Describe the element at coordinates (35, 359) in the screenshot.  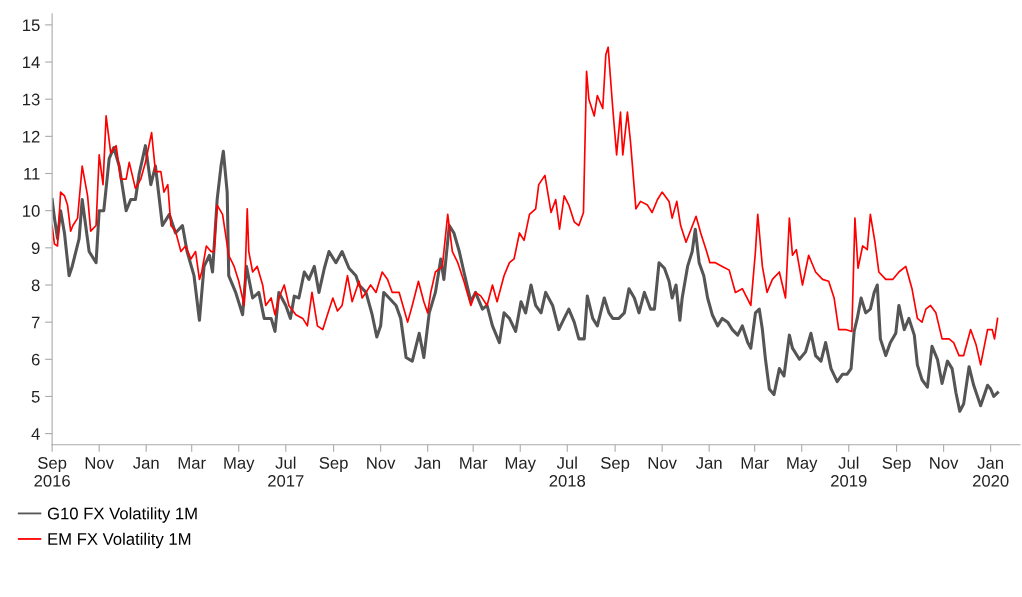
I see `y-tick-label: 6` at that location.